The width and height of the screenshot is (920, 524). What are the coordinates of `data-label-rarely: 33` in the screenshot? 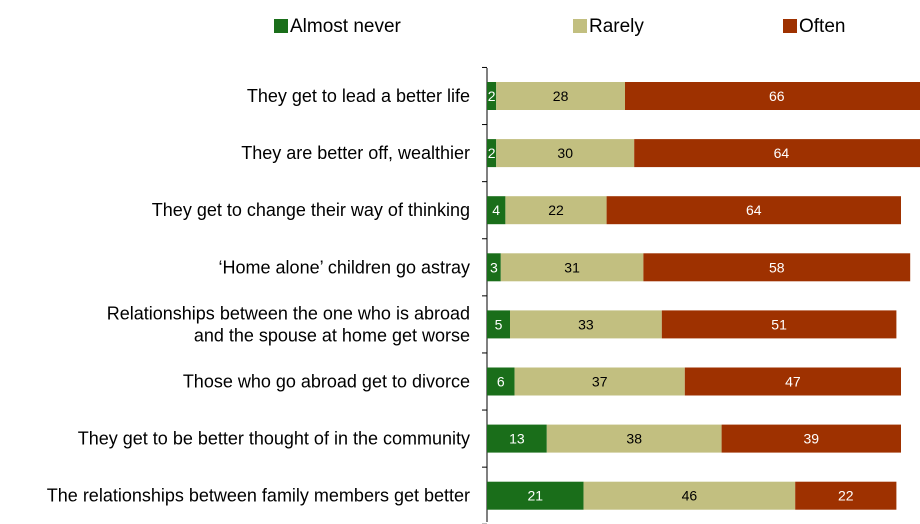 It's located at (586, 324).